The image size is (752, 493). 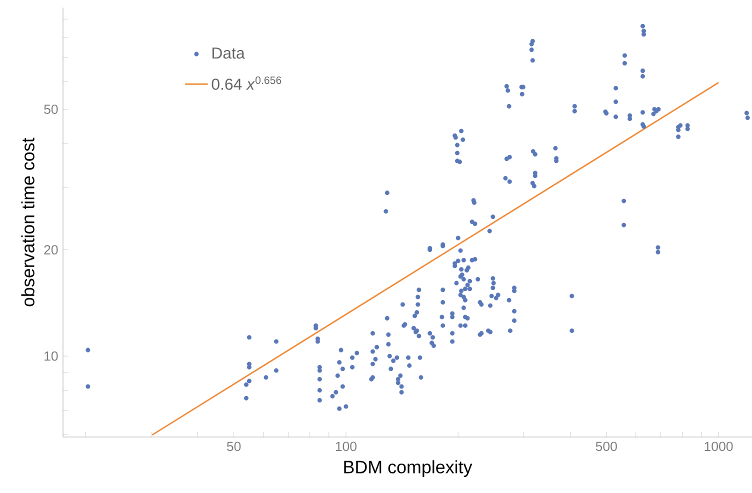 I want to click on legend-label: 0.64 x$^{0.656}$, so click(x=247, y=83).